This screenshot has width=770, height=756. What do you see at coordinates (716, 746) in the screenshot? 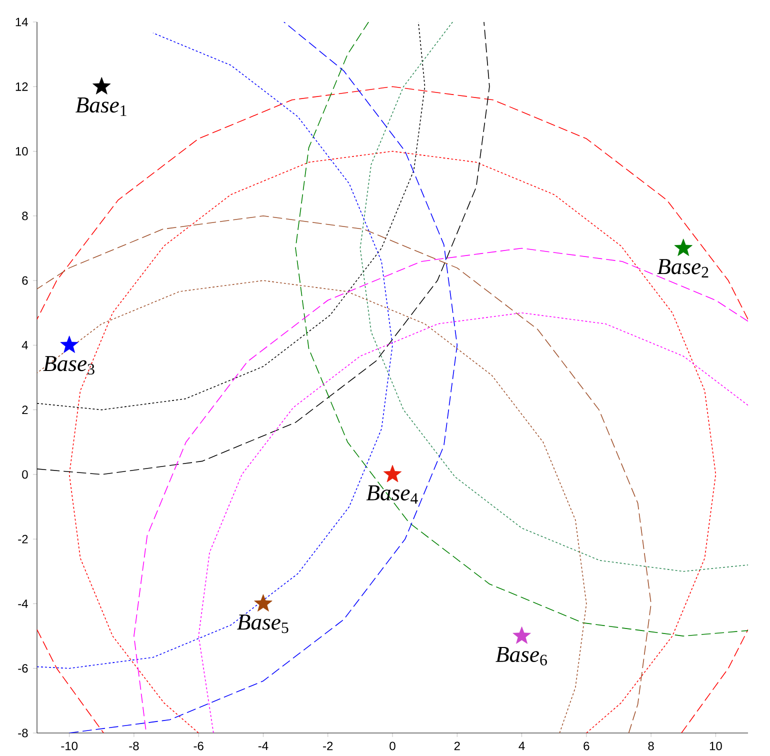
I see `x-tick-label: 10` at bounding box center [716, 746].